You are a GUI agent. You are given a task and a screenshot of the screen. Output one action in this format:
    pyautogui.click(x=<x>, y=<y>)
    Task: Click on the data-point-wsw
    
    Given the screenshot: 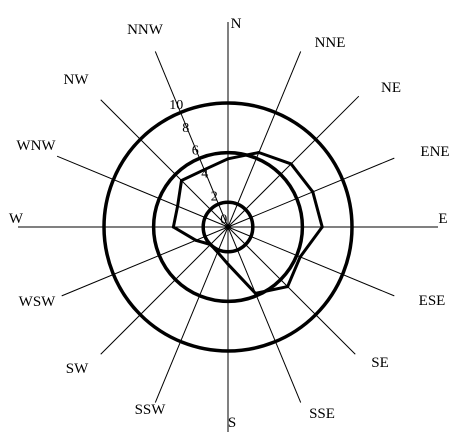 What is the action you would take?
    pyautogui.click(x=196, y=240)
    